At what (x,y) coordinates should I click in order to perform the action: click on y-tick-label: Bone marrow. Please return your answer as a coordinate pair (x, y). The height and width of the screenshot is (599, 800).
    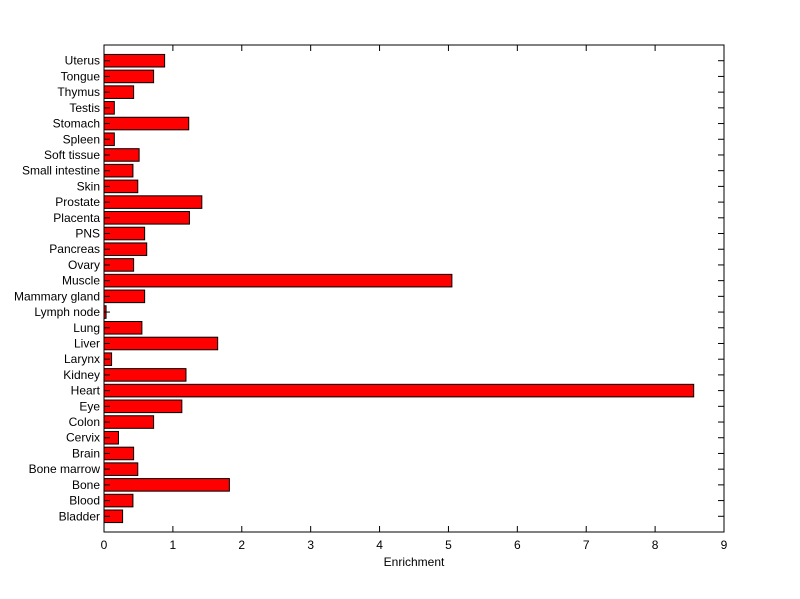
    Looking at the image, I should click on (65, 469).